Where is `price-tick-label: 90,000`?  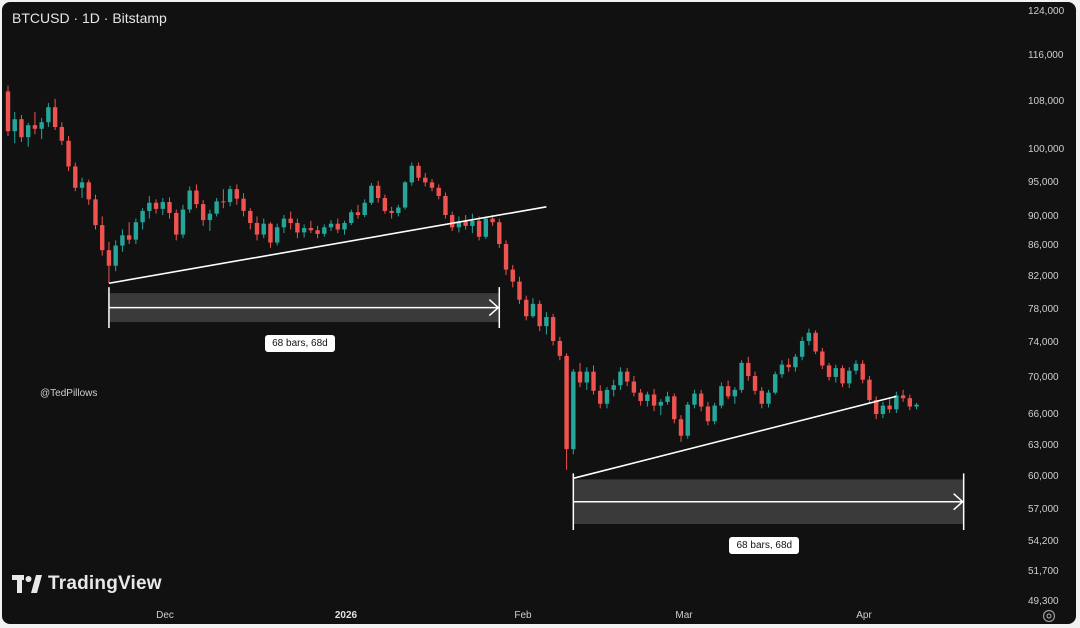
price-tick-label: 90,000 is located at coordinates (1043, 216).